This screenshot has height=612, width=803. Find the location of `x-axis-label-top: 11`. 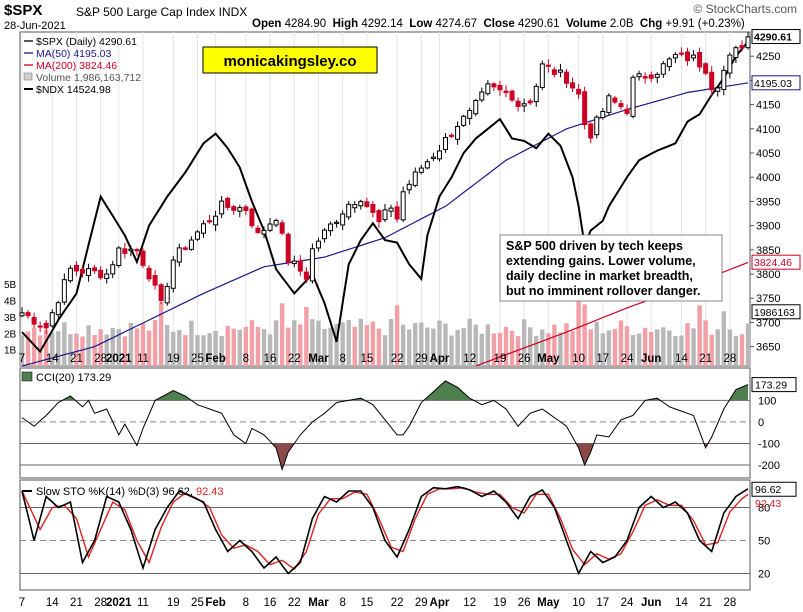

x-axis-label-top: 11 is located at coordinates (143, 359).